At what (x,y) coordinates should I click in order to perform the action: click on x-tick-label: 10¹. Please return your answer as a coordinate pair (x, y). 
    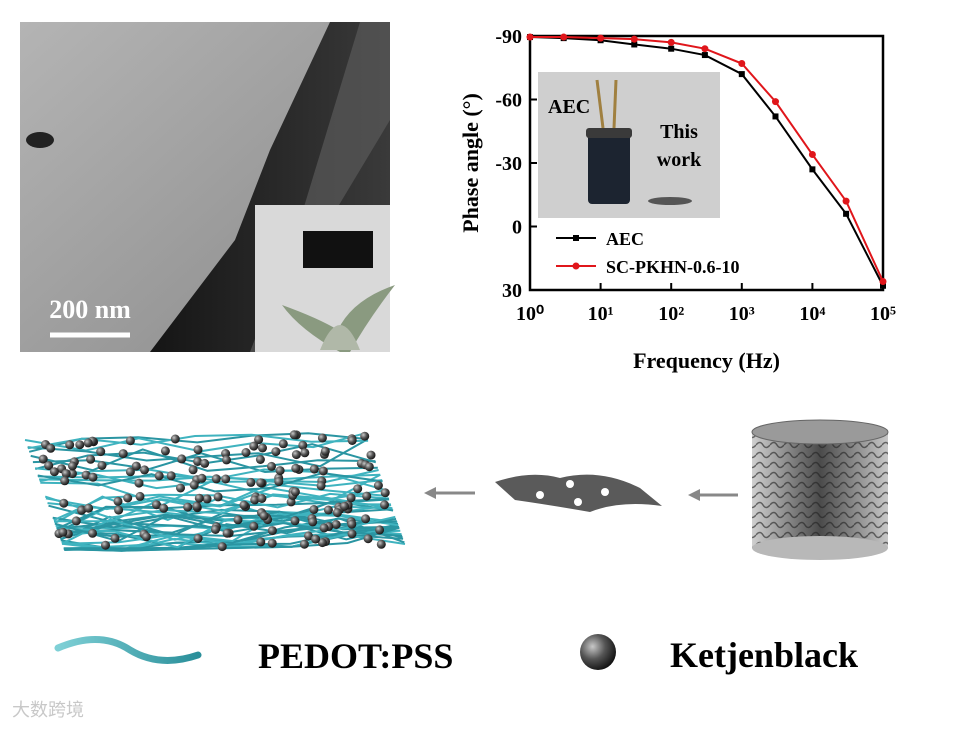
    Looking at the image, I should click on (601, 314).